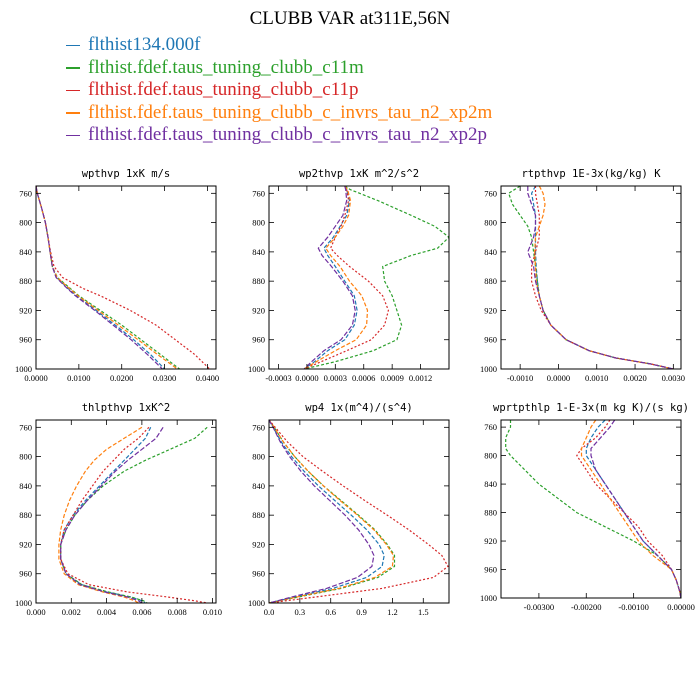 This screenshot has height=700, width=700. I want to click on x-tick-label: -0.00300, so click(539, 607).